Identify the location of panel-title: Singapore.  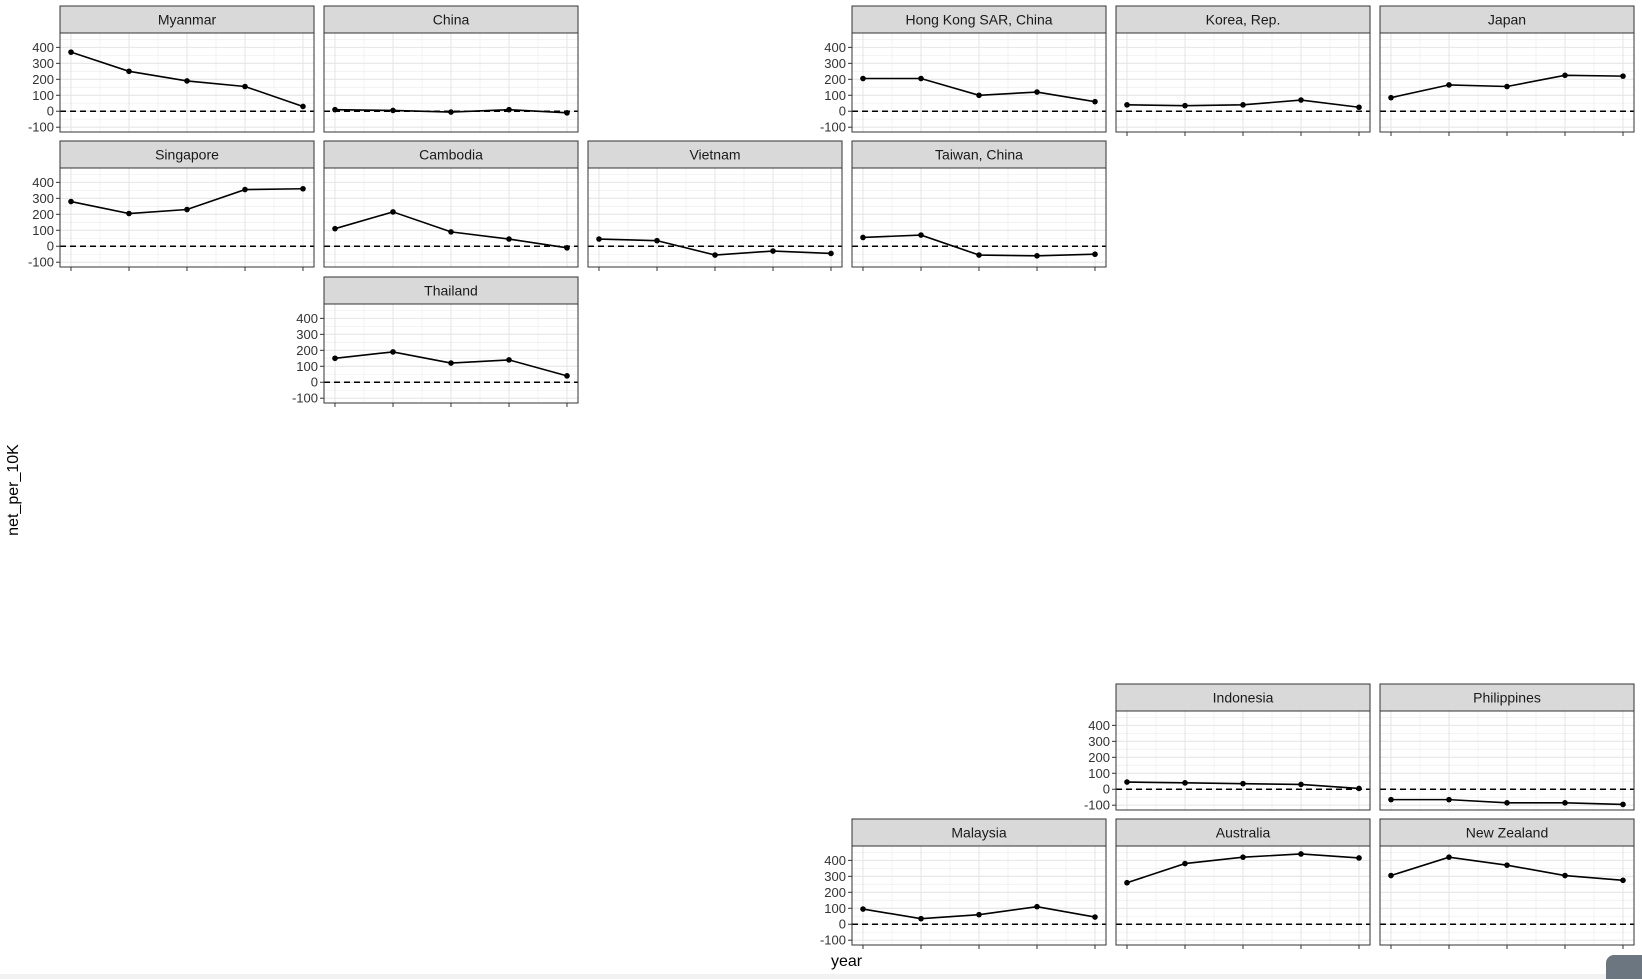
(187, 155).